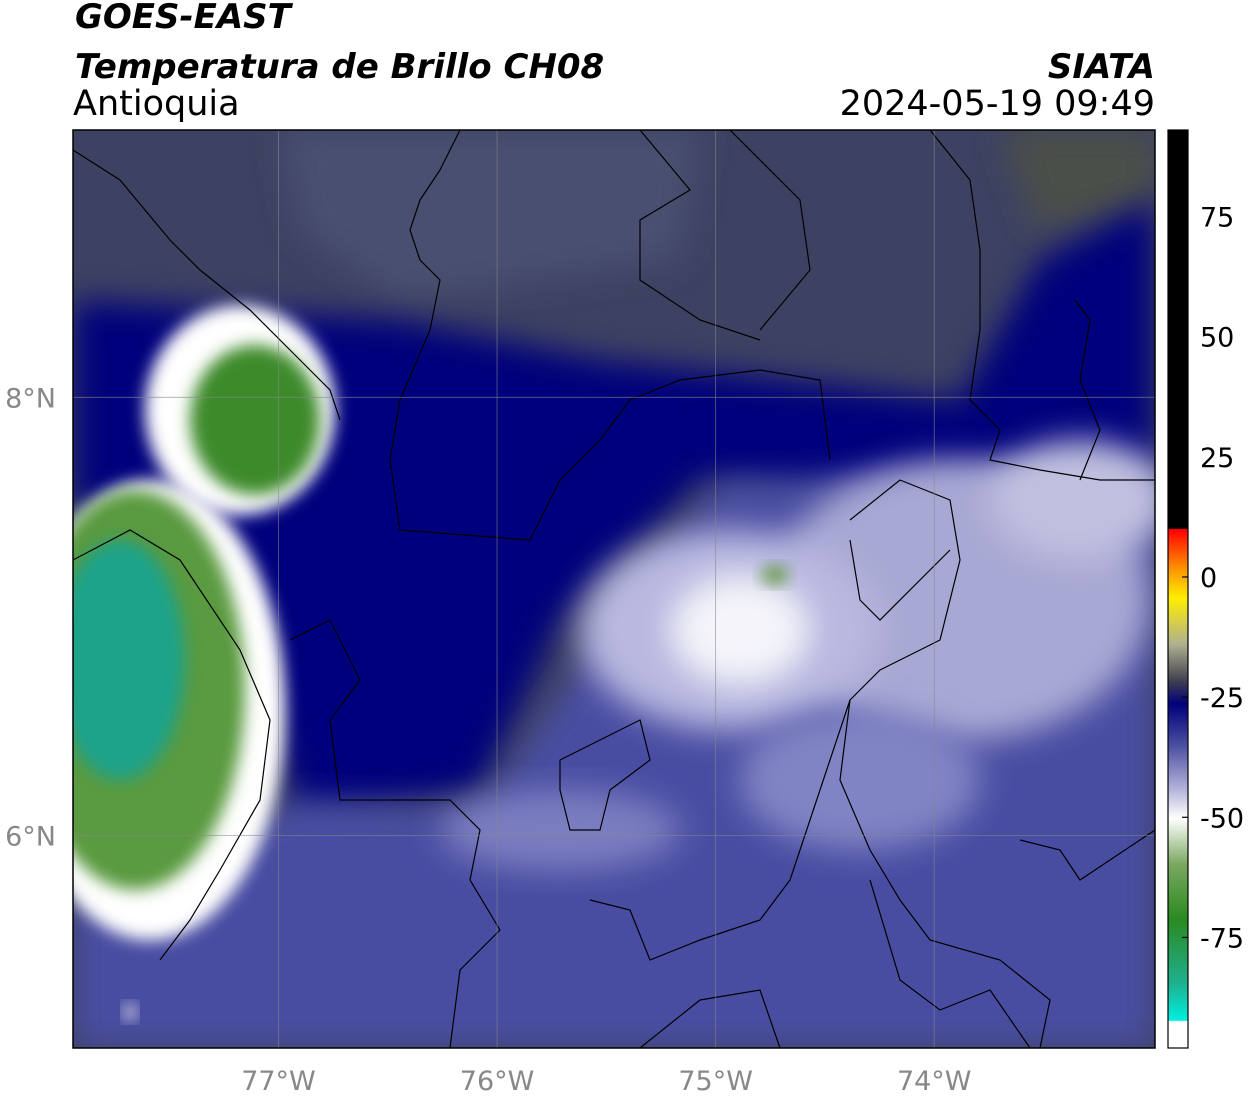 This screenshot has height=1099, width=1252. What do you see at coordinates (997, 104) in the screenshot?
I see `datetime-label: 2024-05-19 09:49` at bounding box center [997, 104].